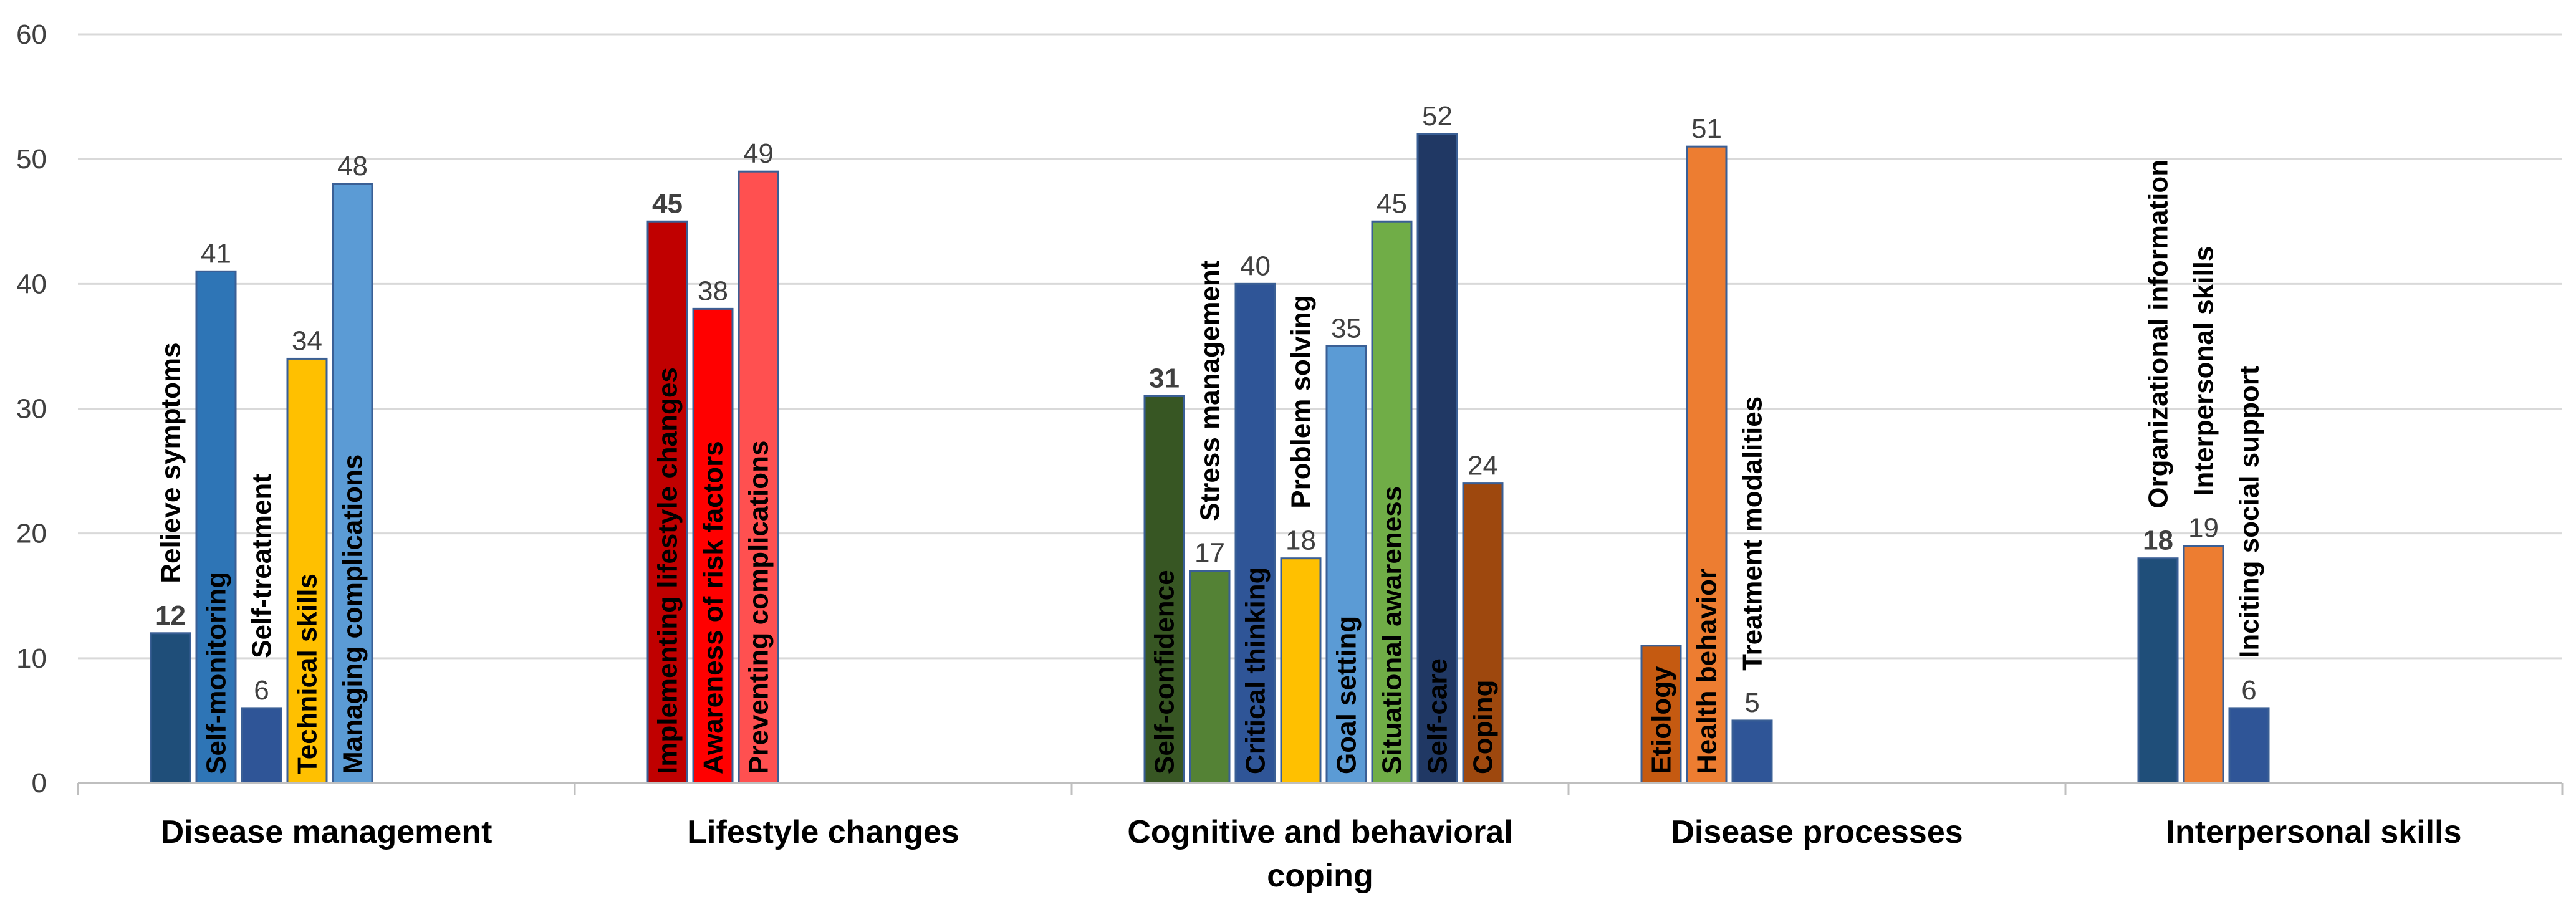  What do you see at coordinates (713, 291) in the screenshot?
I see `value-label: 38` at bounding box center [713, 291].